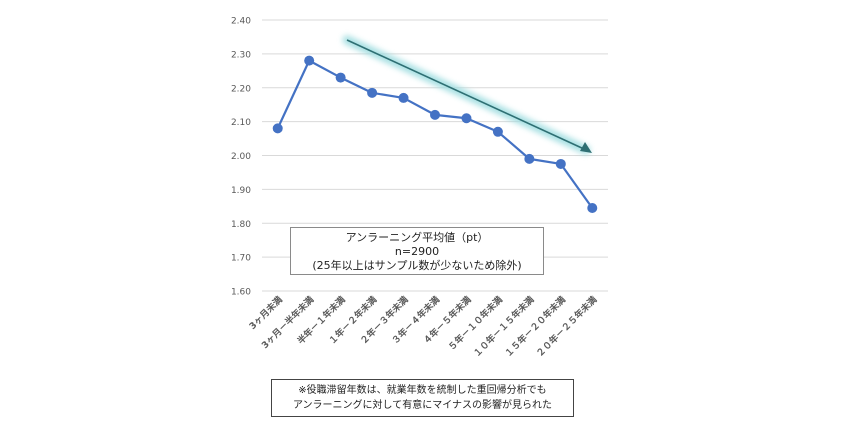 The width and height of the screenshot is (846, 430). What do you see at coordinates (422, 405) in the screenshot?
I see `footnote-line-2: アンラーニングに対して有意にマイナスの影響が見られた` at bounding box center [422, 405].